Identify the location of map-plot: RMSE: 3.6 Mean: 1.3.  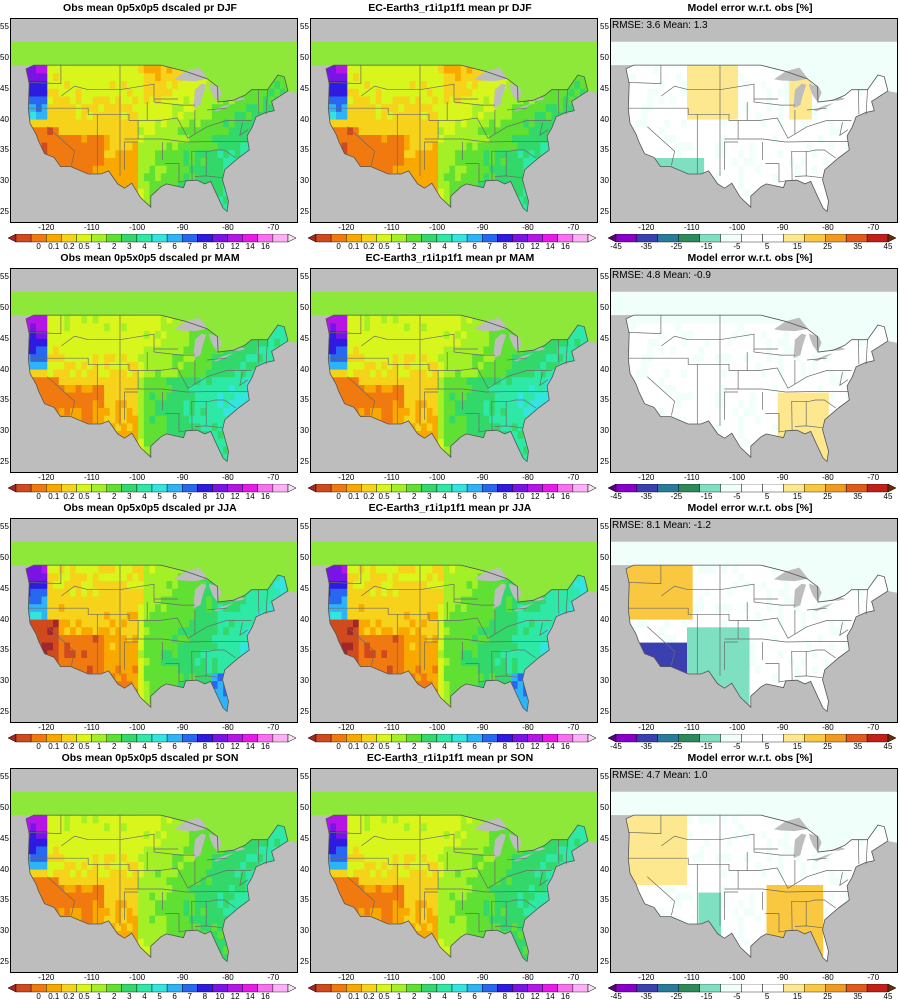
(754, 120).